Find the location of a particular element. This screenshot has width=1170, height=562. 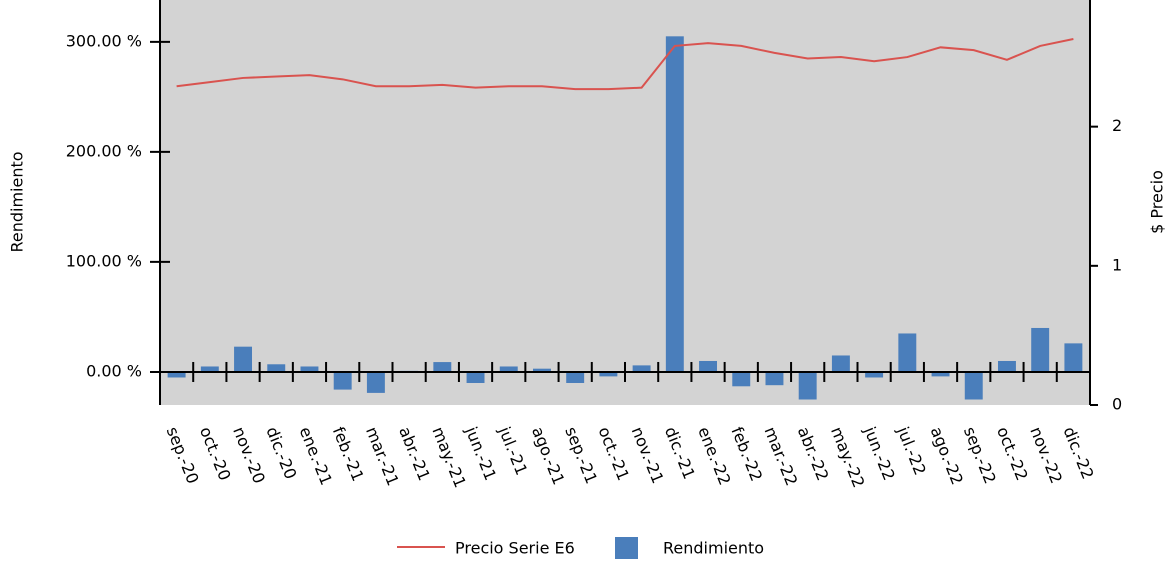

legend-label: Precio Serie E6 is located at coordinates (515, 548).